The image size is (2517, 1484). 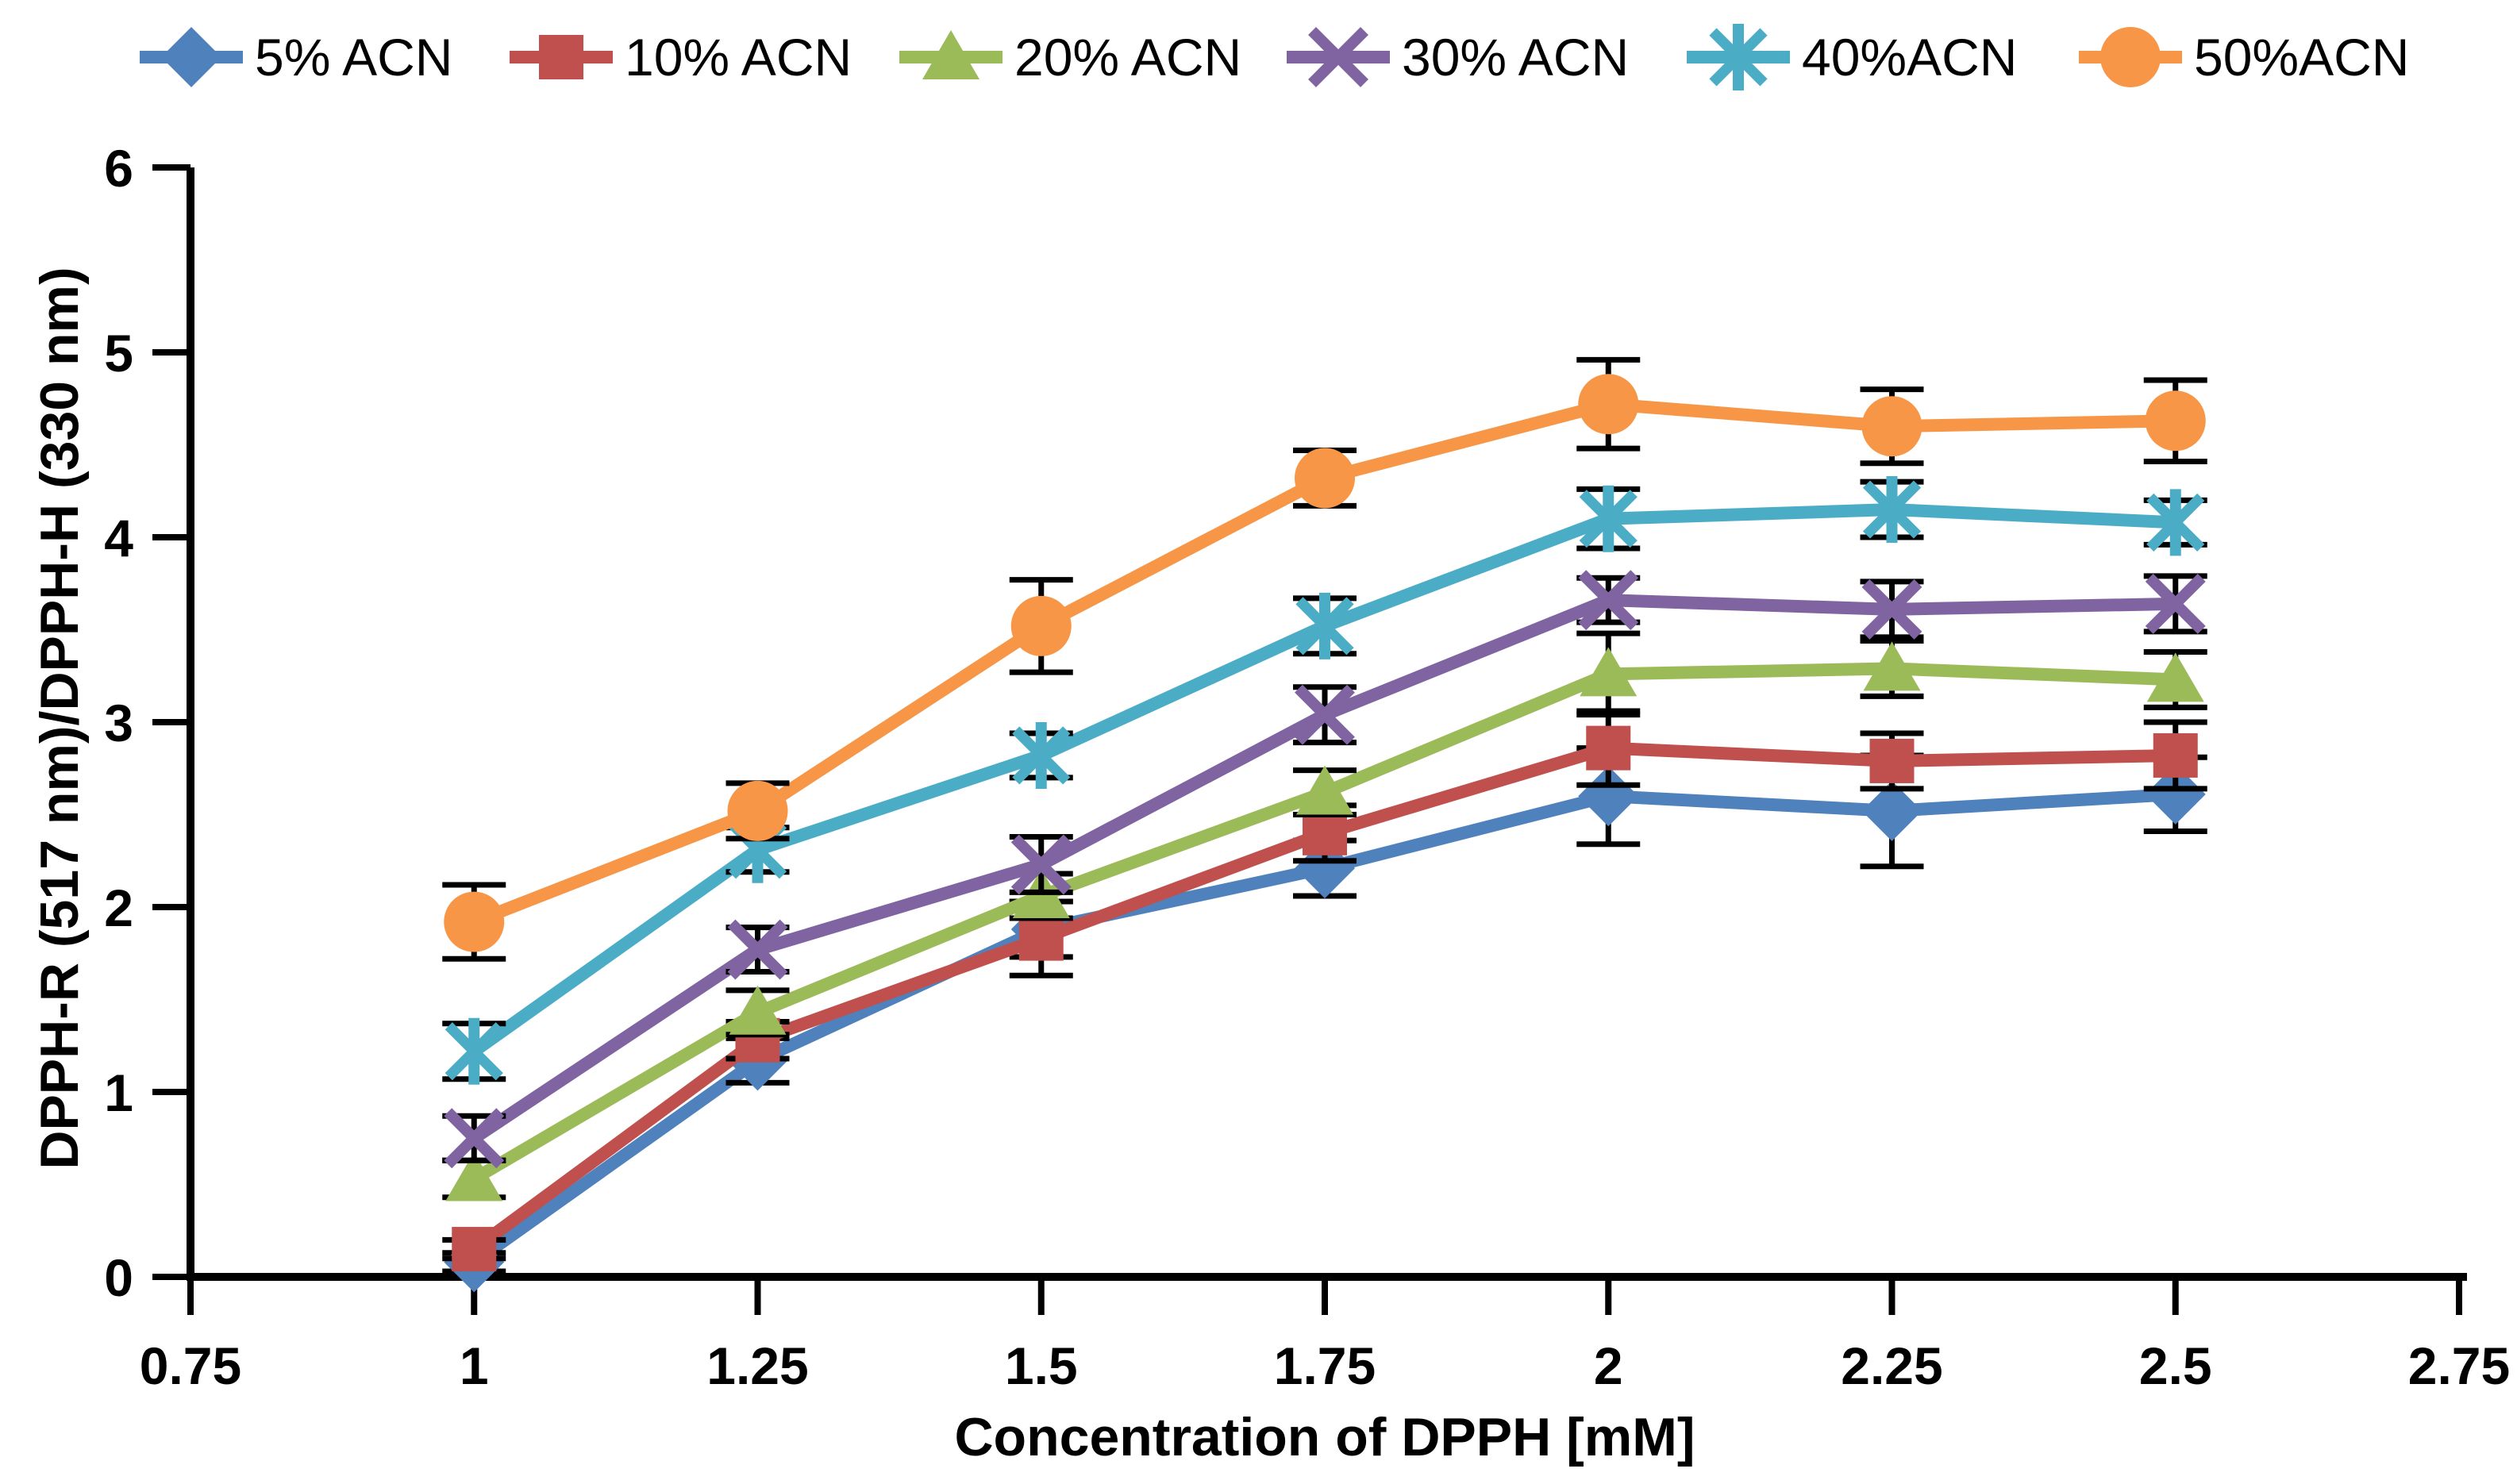 I want to click on legend-marker-50-acn, so click(x=2130, y=57).